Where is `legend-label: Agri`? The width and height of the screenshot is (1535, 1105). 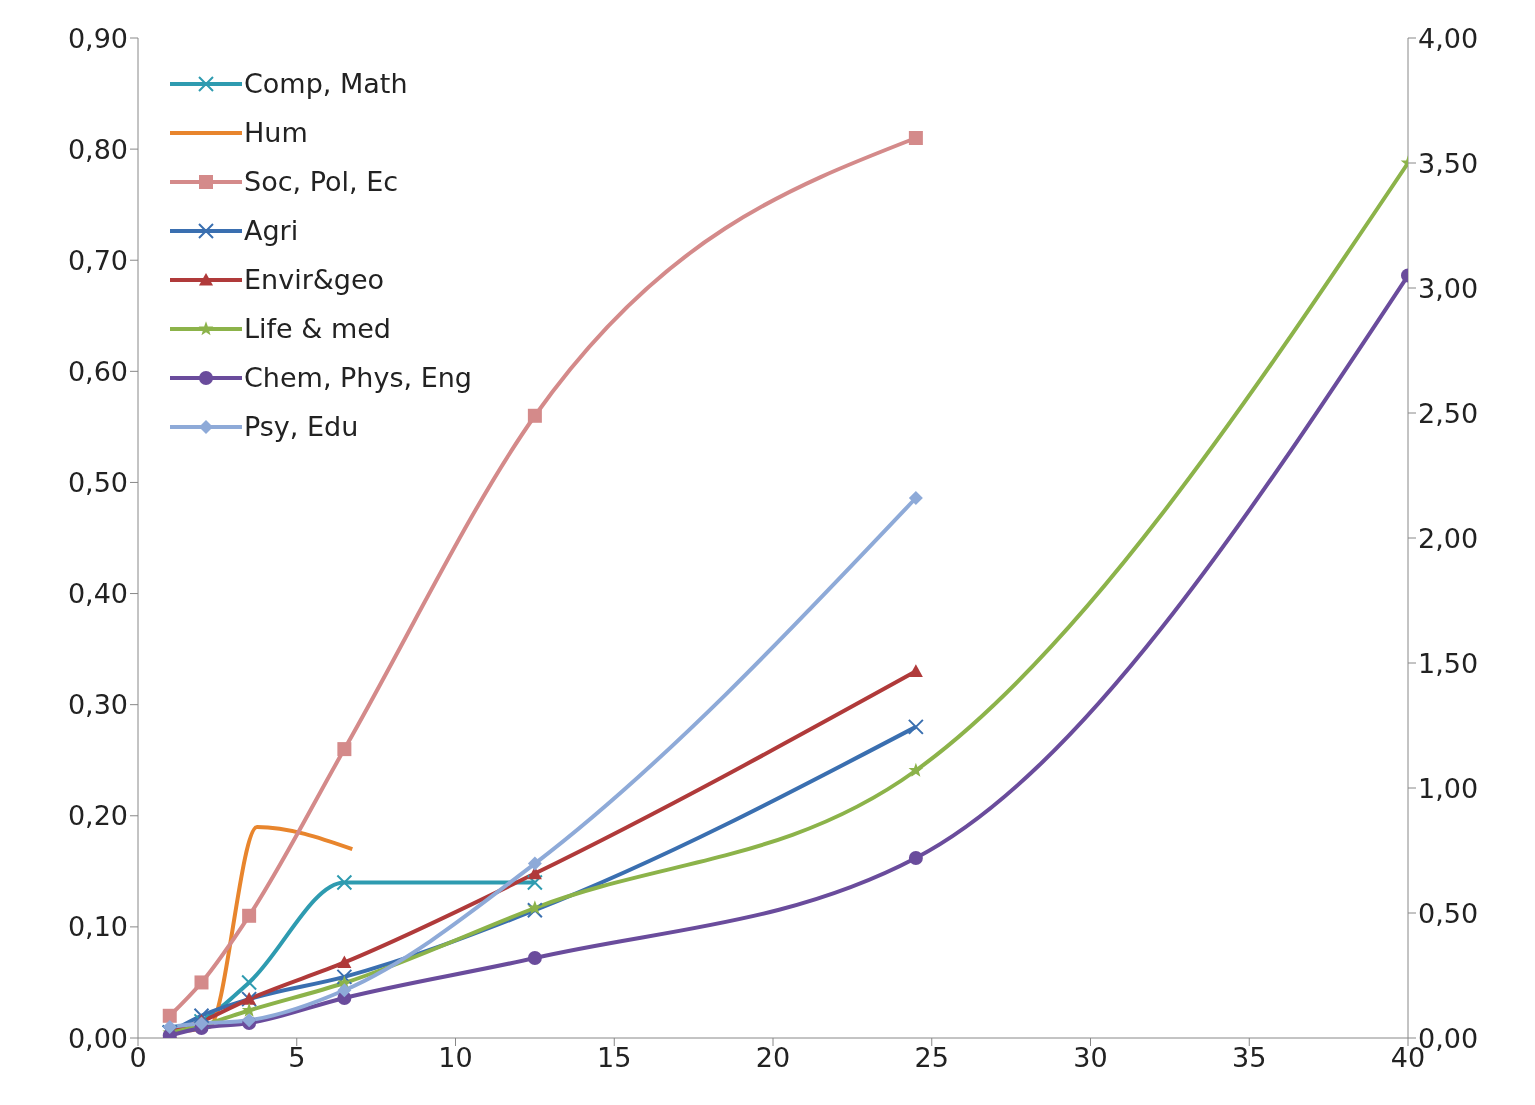 legend-label: Agri is located at coordinates (271, 230).